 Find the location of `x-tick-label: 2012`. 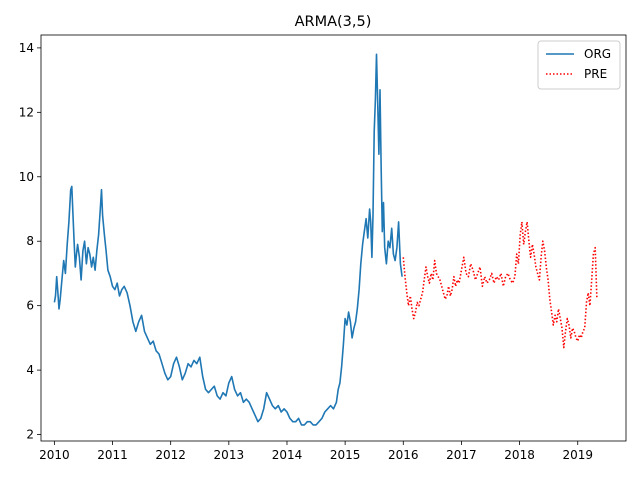

x-tick-label: 2012 is located at coordinates (170, 455).